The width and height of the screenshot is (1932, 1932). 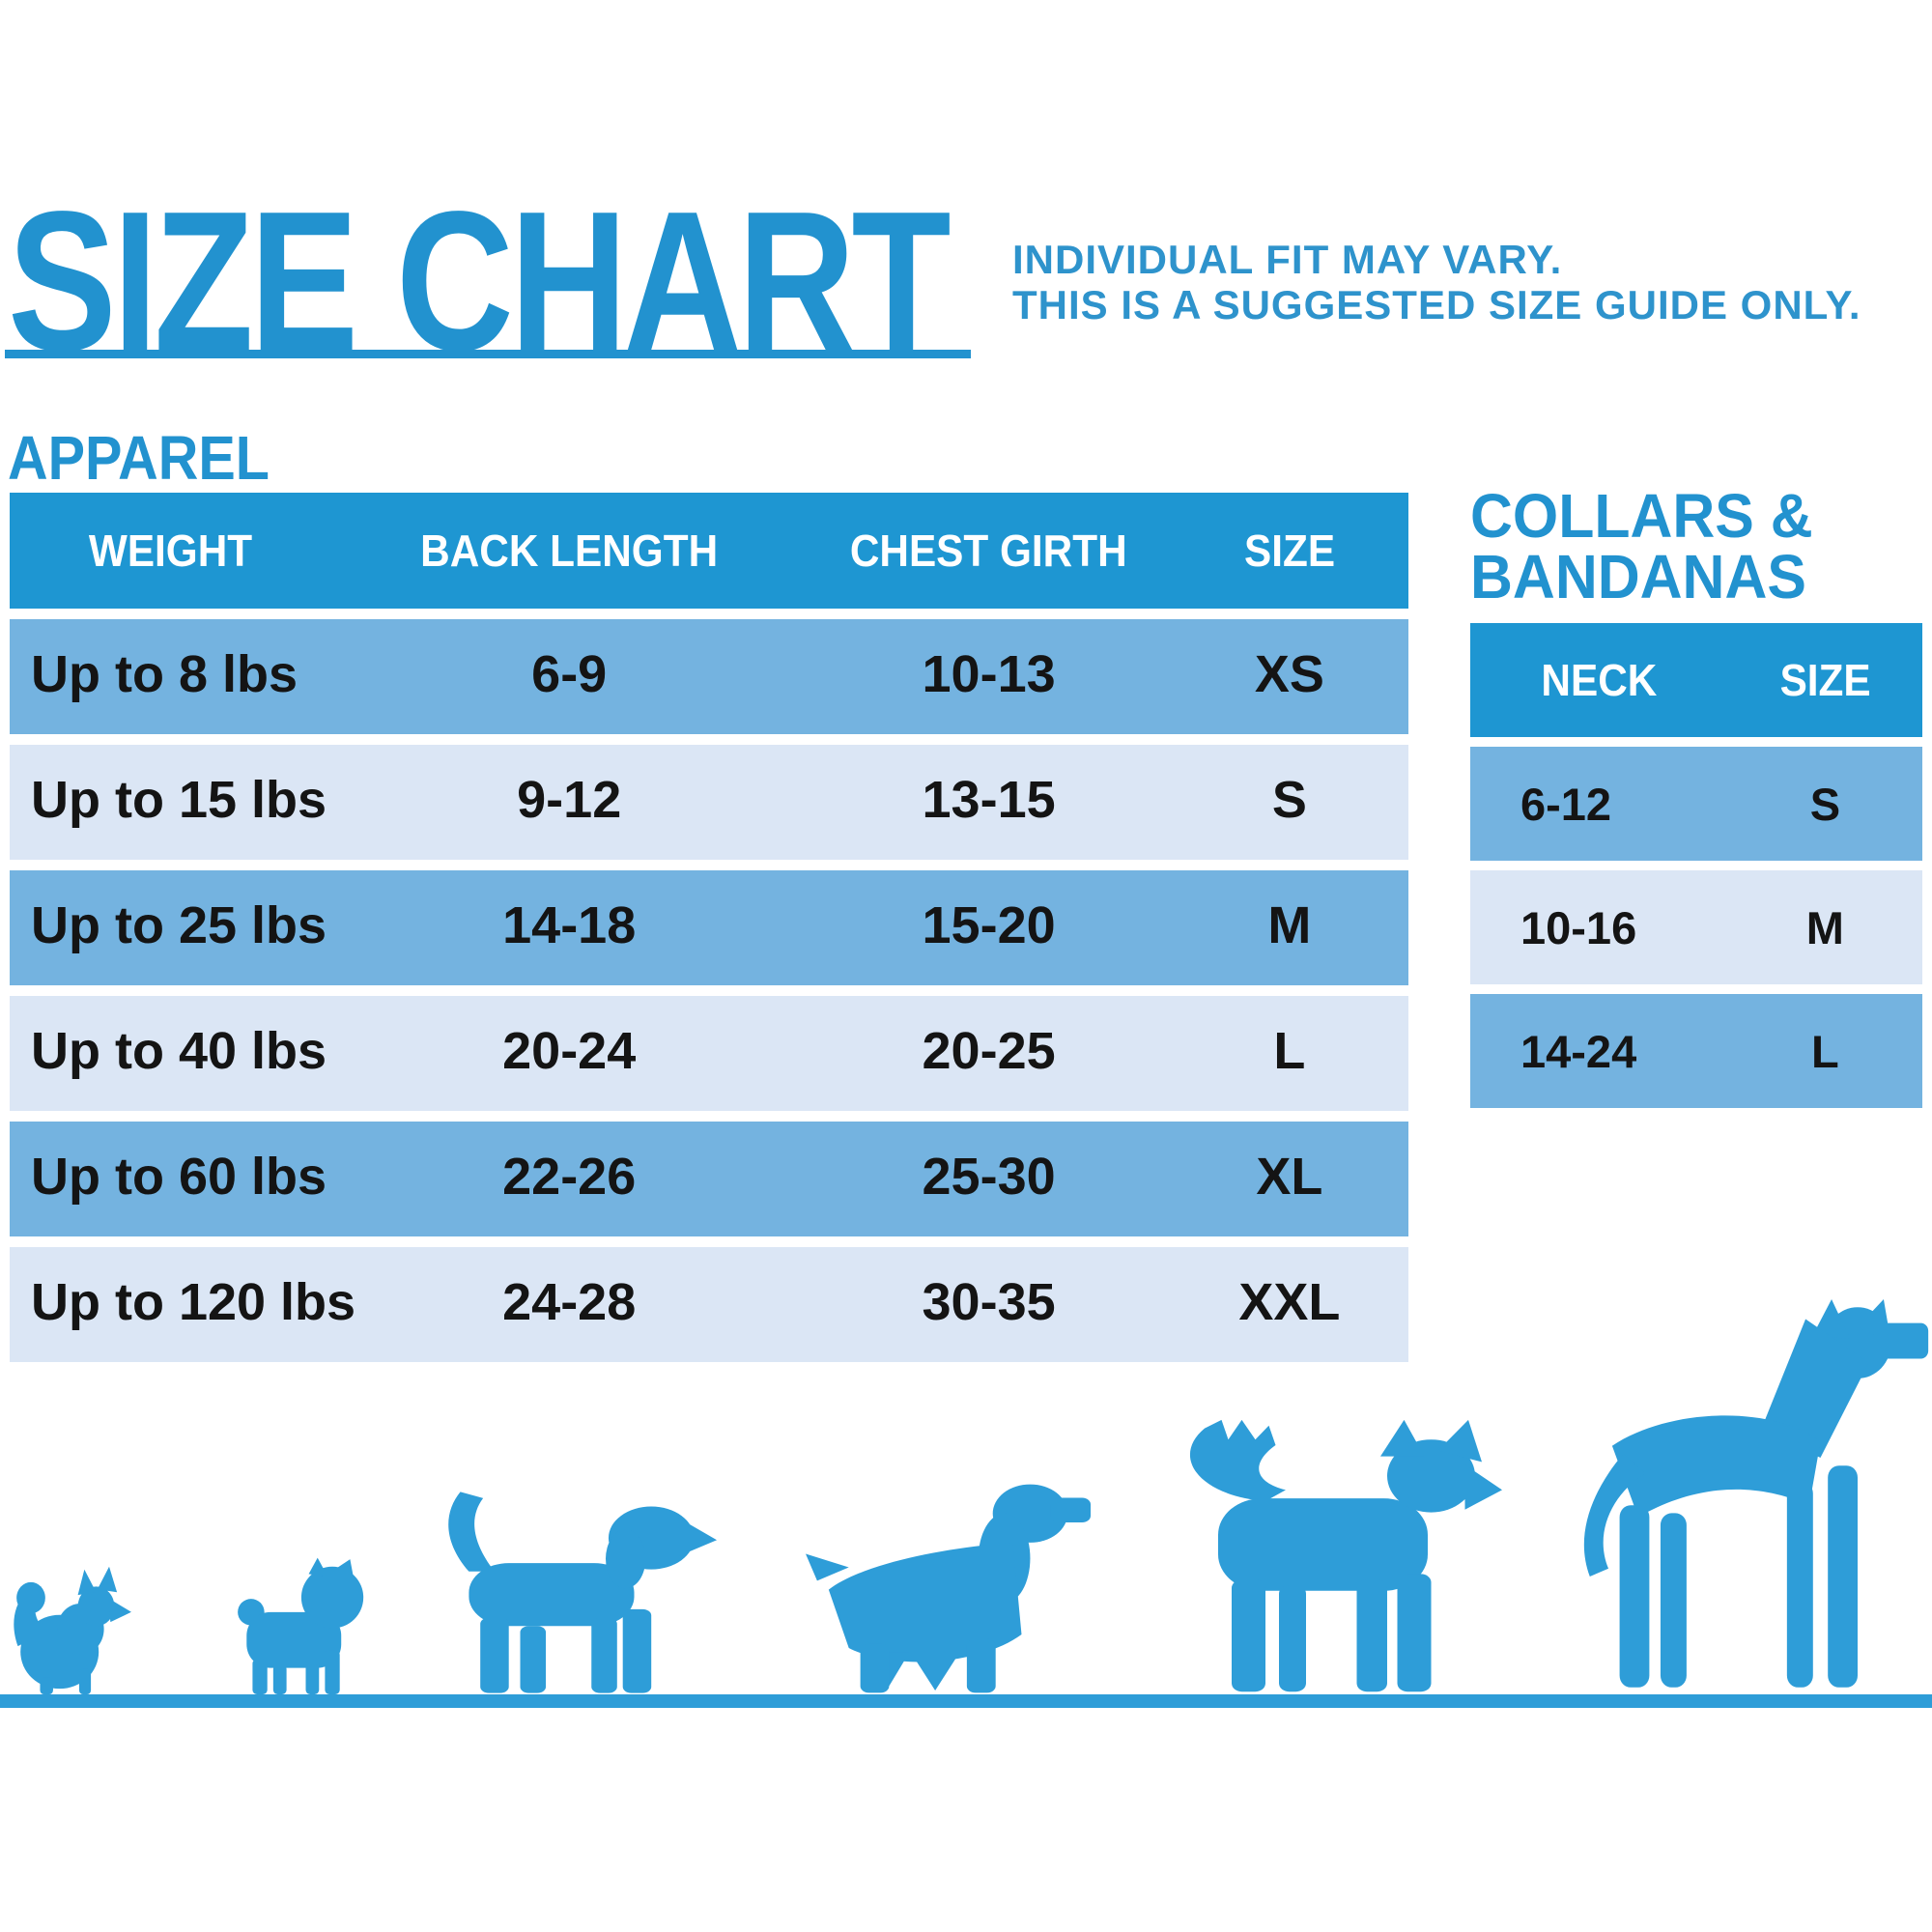 I want to click on cell-neck: 6-12, so click(x=1566, y=804).